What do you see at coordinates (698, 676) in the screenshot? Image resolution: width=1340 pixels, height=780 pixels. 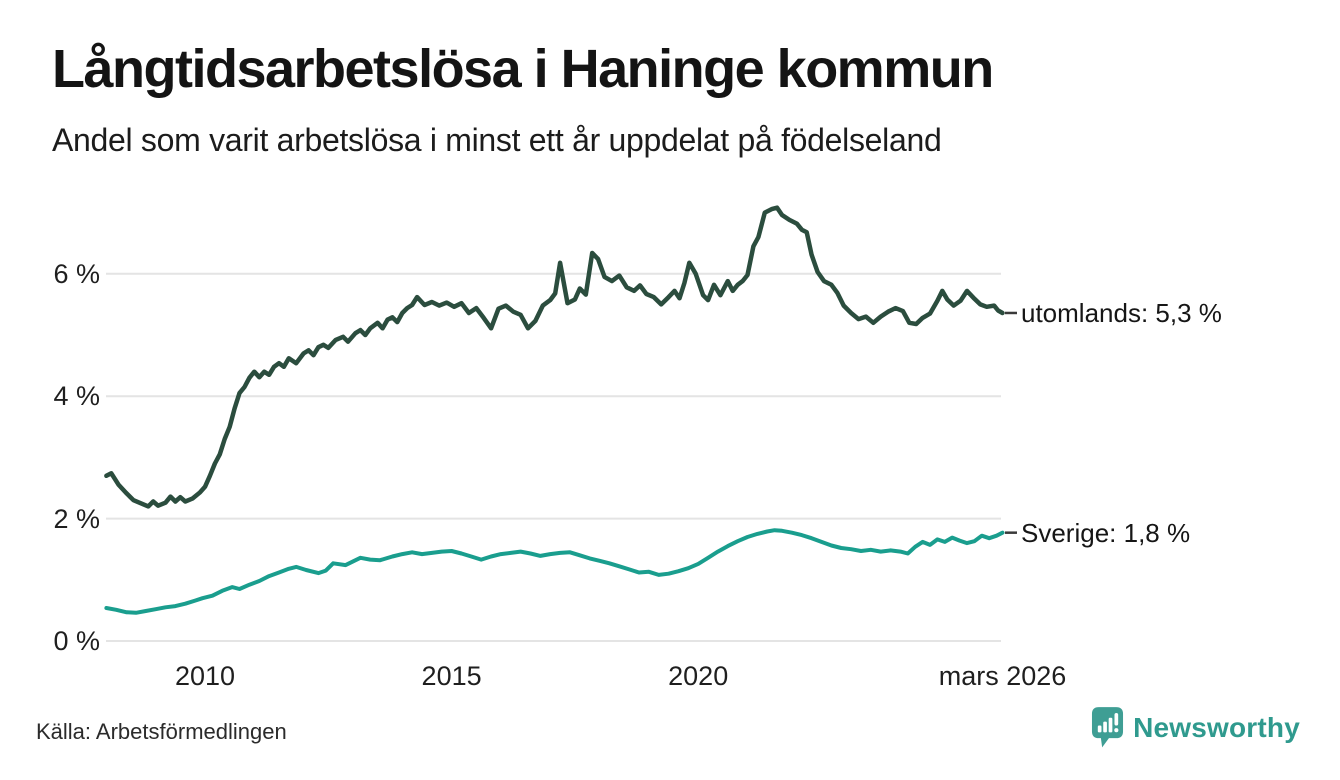 I see `x-axis-tick-2020: 2020` at bounding box center [698, 676].